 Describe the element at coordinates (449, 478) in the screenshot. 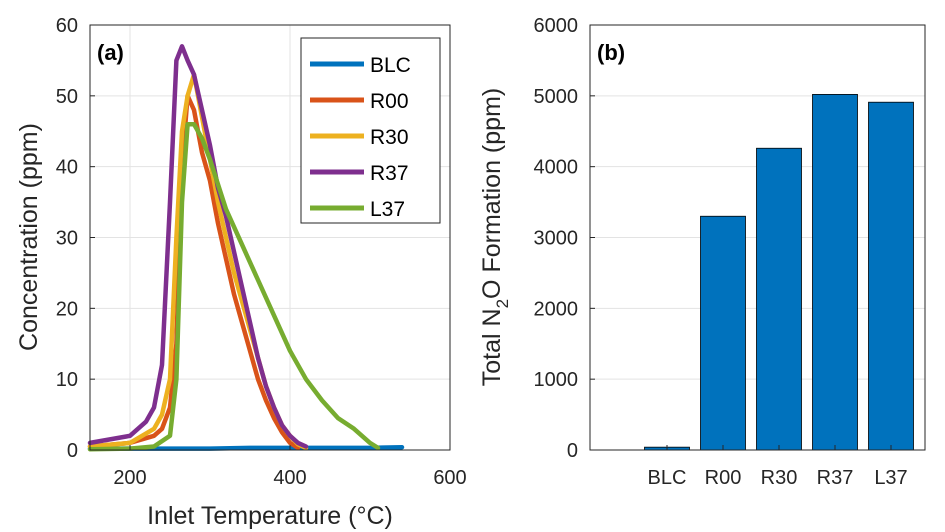

I see `x-tick-label: 600` at that location.